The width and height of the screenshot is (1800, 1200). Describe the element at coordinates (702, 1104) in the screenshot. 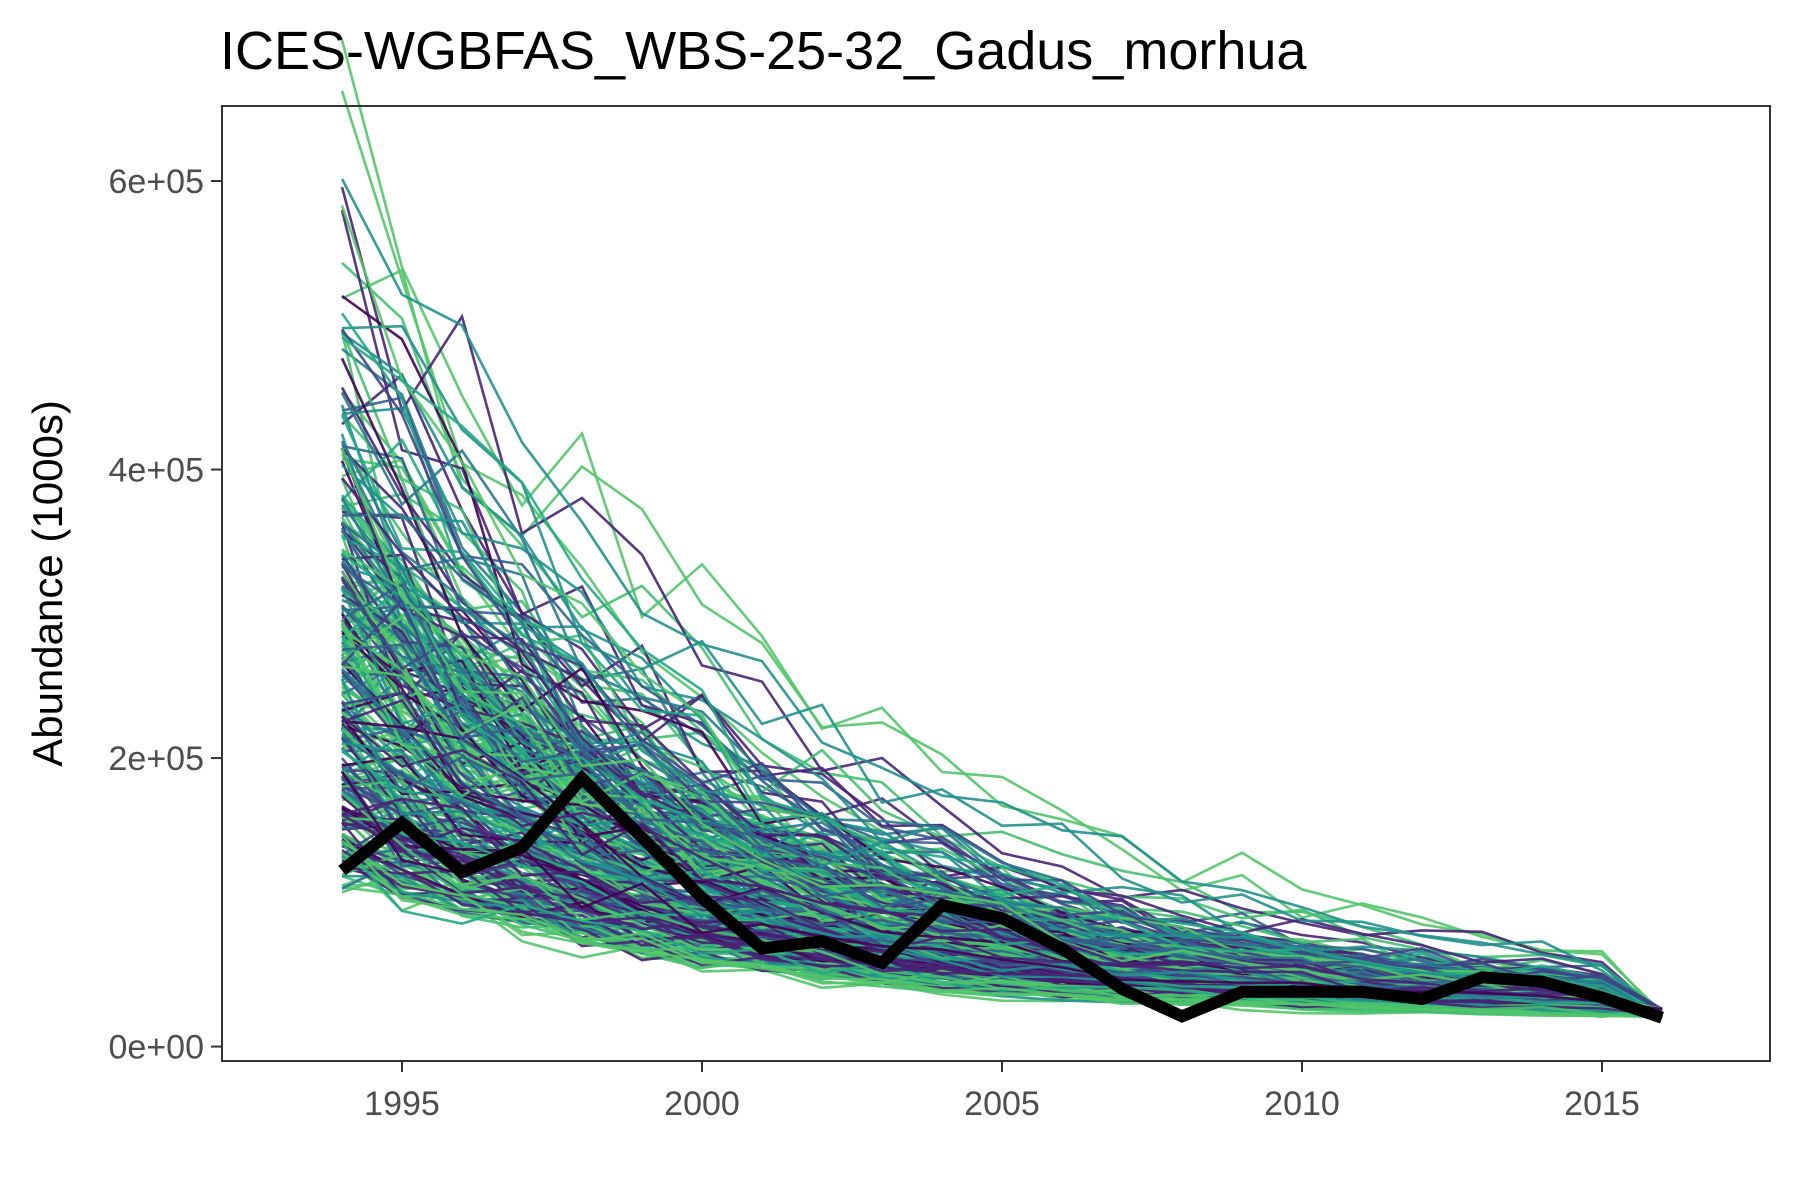

I see `x-tick-label: 2000` at that location.